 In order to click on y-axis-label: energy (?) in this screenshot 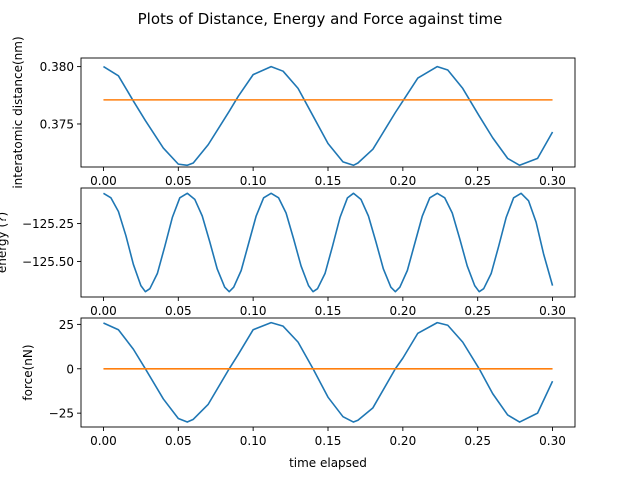, I will do `click(4, 242)`.